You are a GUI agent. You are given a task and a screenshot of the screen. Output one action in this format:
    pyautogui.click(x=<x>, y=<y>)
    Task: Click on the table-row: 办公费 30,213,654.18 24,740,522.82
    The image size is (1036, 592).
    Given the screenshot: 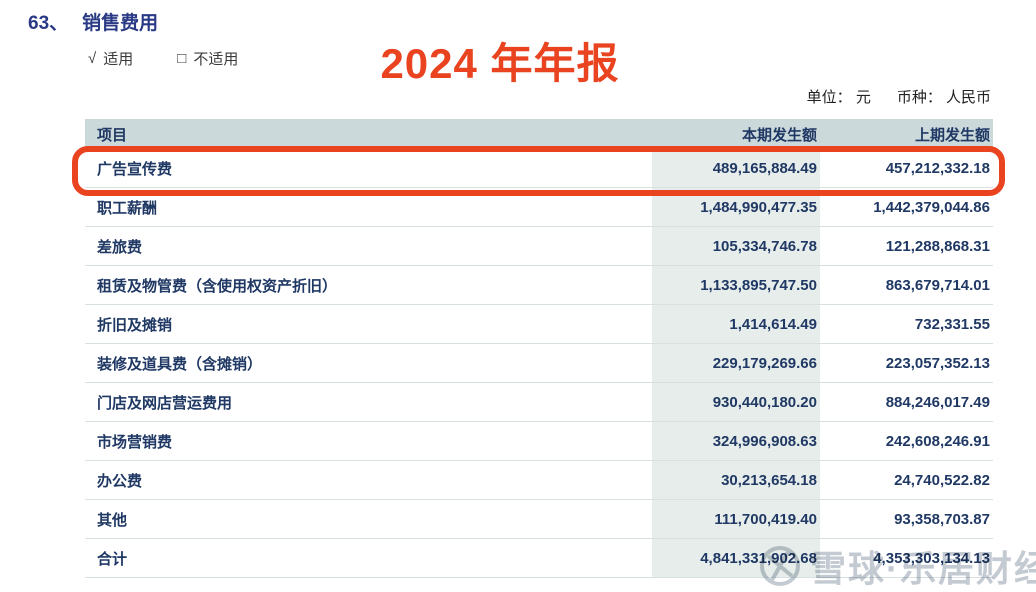 What is the action you would take?
    pyautogui.click(x=539, y=480)
    